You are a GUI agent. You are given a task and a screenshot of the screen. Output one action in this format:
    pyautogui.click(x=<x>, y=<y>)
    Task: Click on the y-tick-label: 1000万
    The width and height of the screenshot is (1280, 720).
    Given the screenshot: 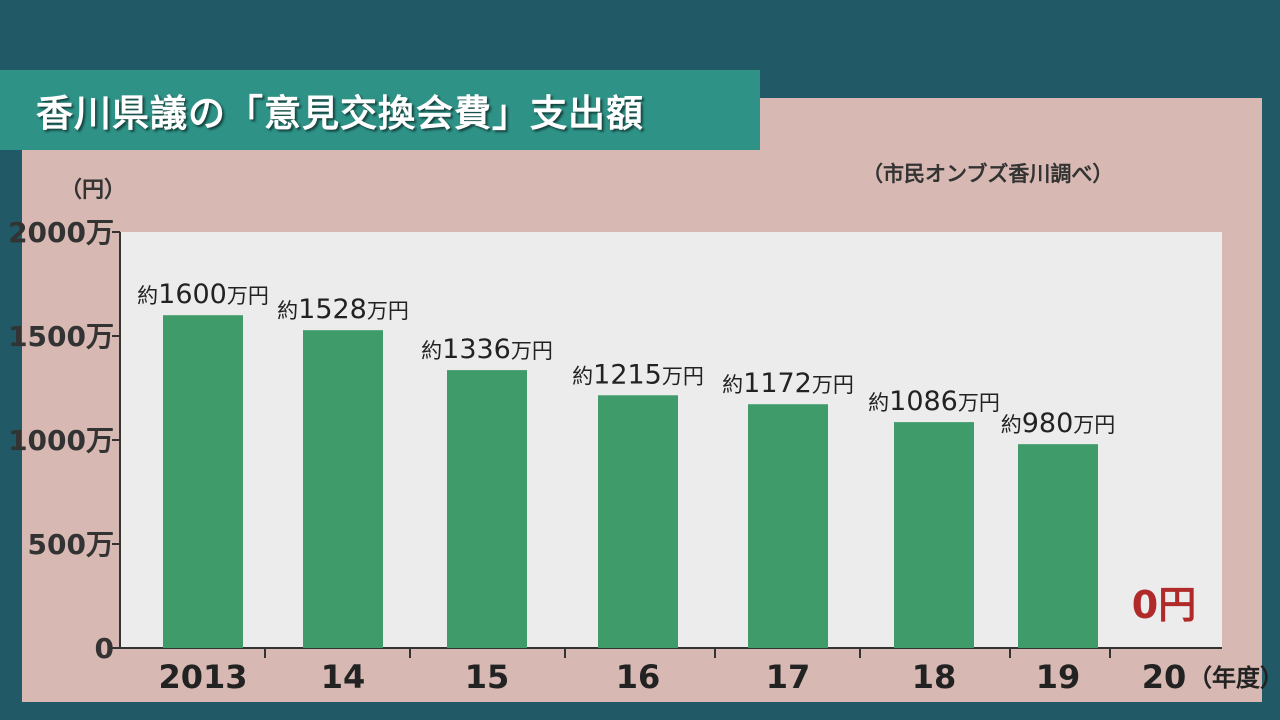 What is the action you would take?
    pyautogui.click(x=61, y=440)
    